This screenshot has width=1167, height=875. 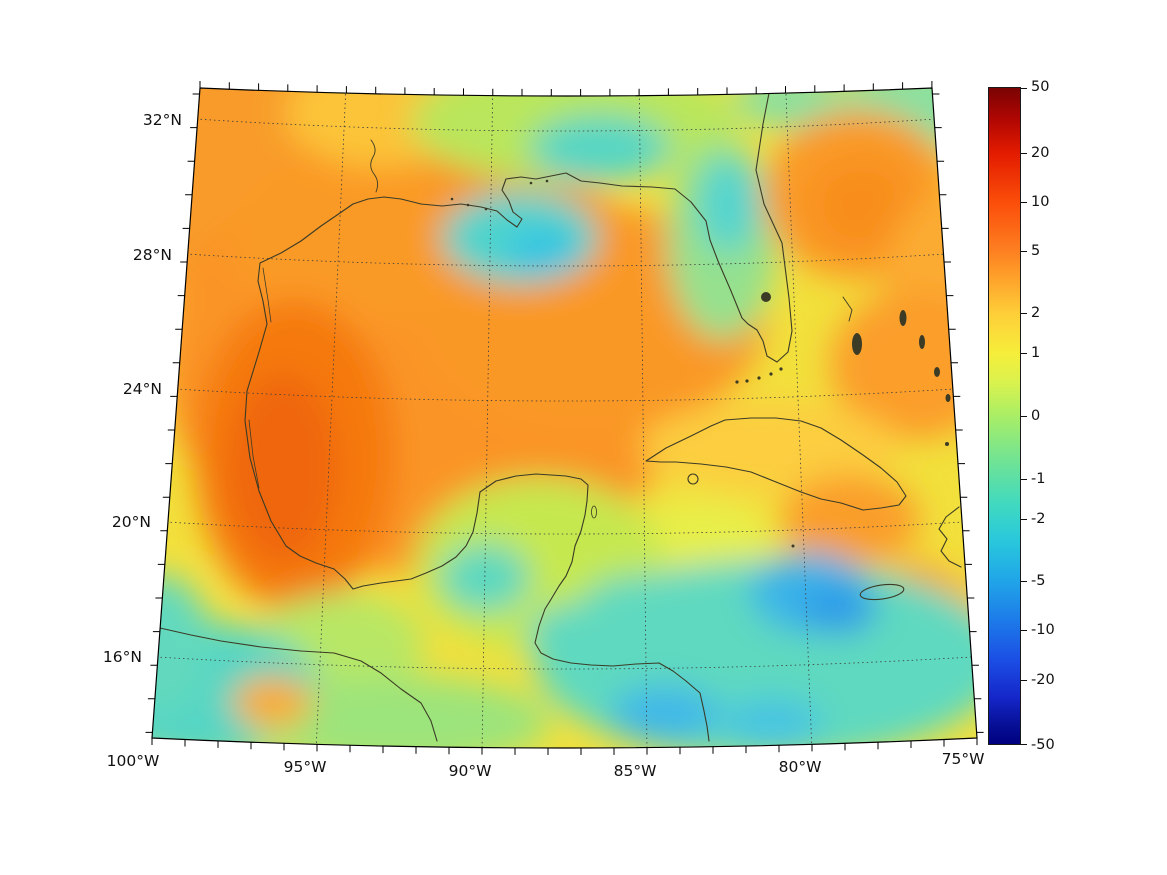 What do you see at coordinates (1043, 679) in the screenshot?
I see `colorbar-label-m20: -20` at bounding box center [1043, 679].